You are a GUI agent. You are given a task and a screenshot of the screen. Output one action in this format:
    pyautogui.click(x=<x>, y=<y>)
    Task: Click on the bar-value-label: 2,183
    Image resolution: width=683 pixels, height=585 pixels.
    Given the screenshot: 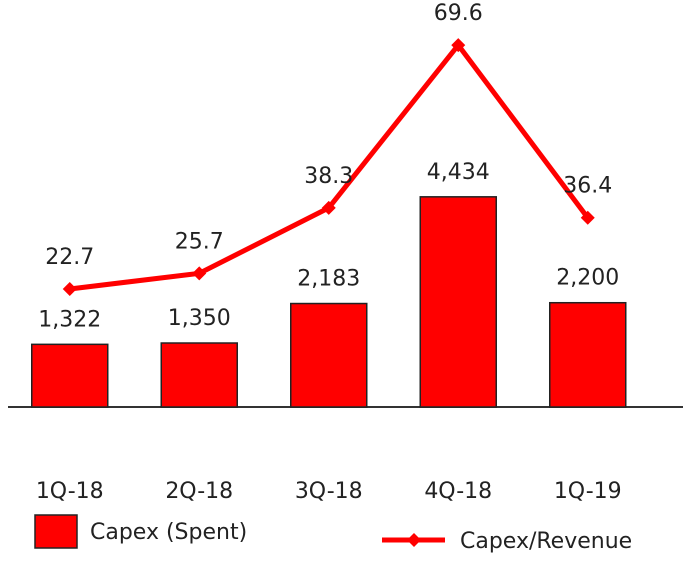 What is the action you would take?
    pyautogui.click(x=328, y=279)
    